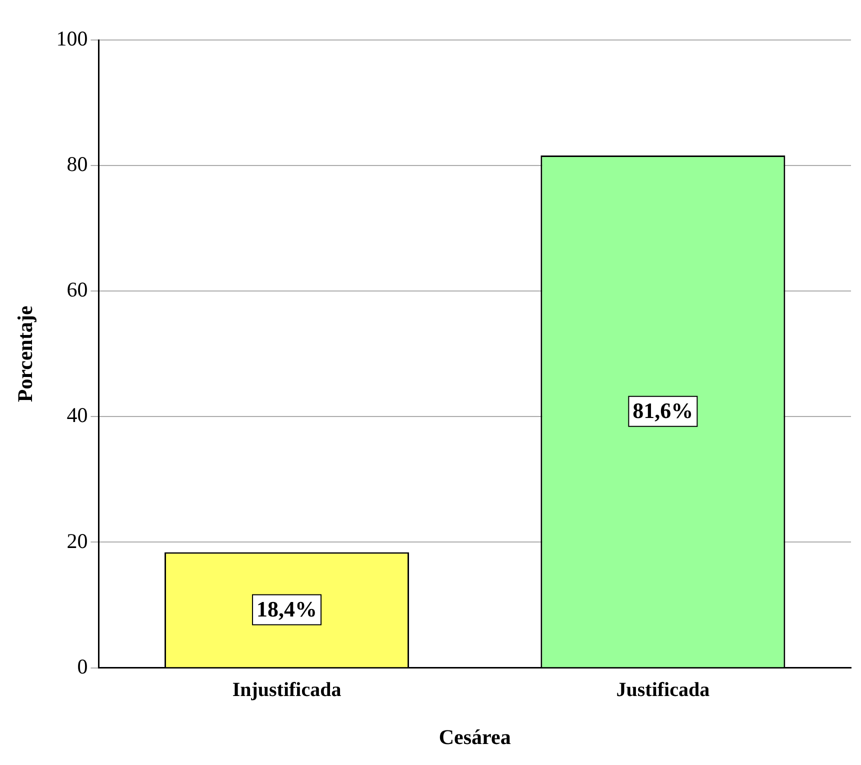 This screenshot has height=765, width=861. I want to click on x-axis-title: Cesárea, so click(475, 736).